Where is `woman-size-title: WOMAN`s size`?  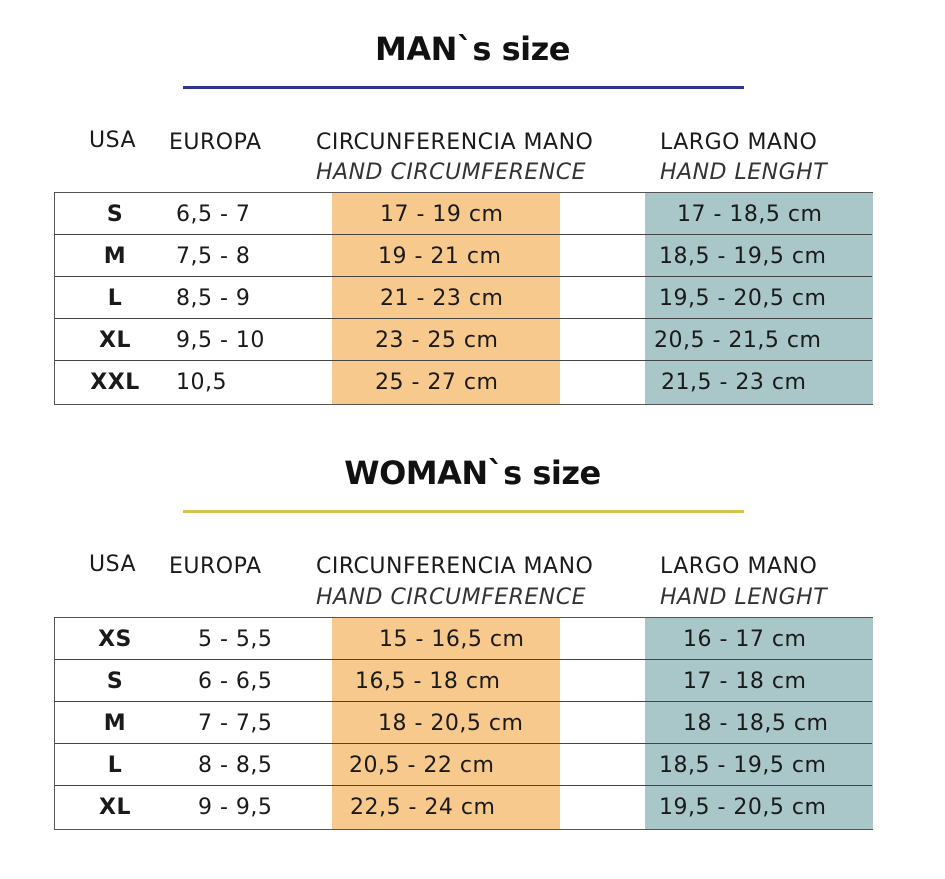 woman-size-title: WOMAN`s size is located at coordinates (472, 473).